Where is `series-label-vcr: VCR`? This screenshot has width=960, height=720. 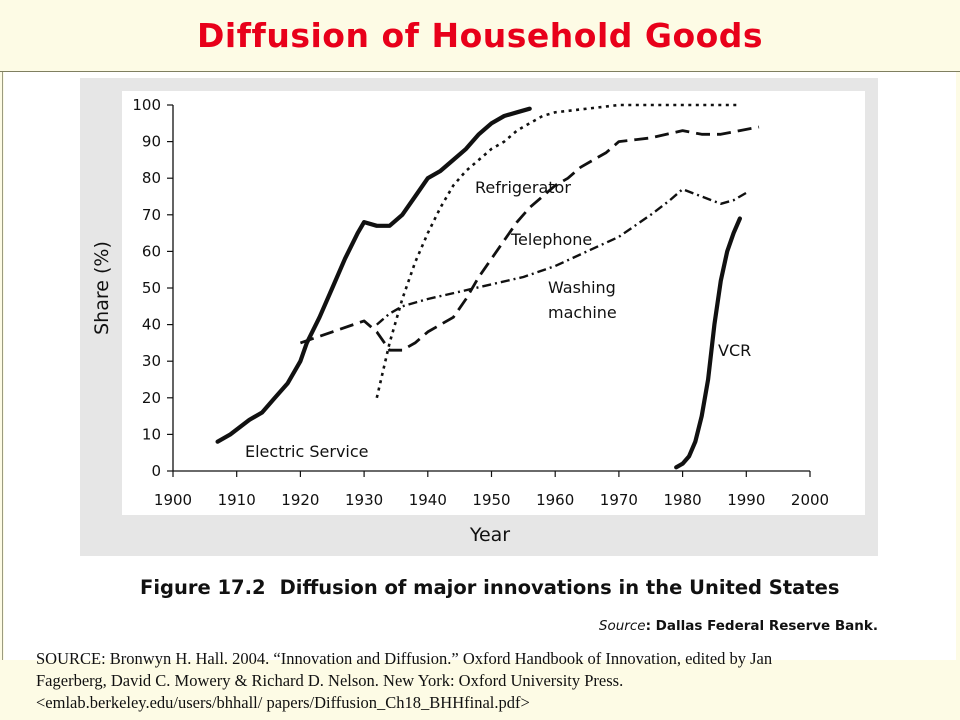
series-label-vcr: VCR is located at coordinates (734, 350).